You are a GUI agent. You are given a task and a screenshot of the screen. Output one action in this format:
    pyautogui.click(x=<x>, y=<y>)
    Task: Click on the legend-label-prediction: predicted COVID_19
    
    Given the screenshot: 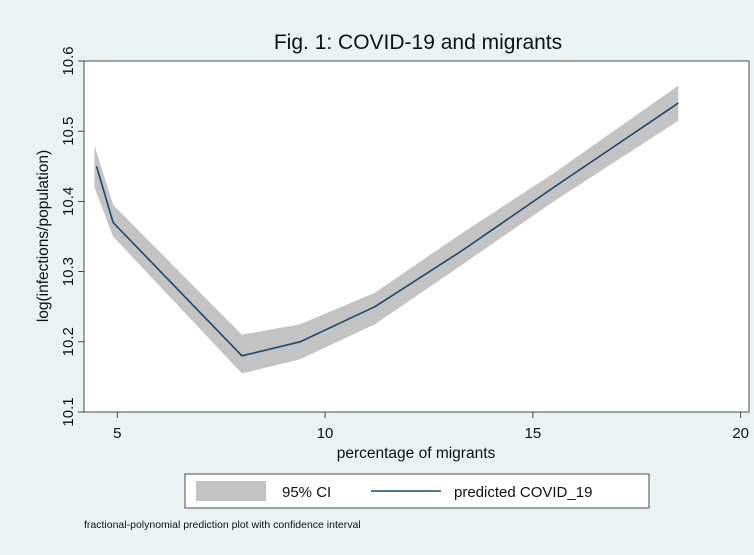 What is the action you would take?
    pyautogui.click(x=523, y=492)
    